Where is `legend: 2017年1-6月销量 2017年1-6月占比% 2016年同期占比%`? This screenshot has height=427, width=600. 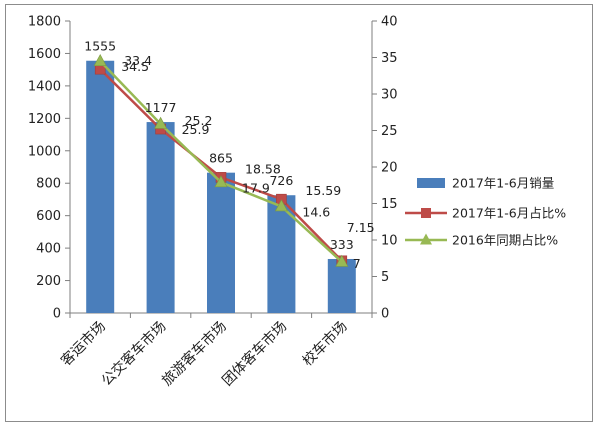 legend: 2017年1-6月销量 2017年1-6月占比% 2016年同期占比% is located at coordinates (485, 212).